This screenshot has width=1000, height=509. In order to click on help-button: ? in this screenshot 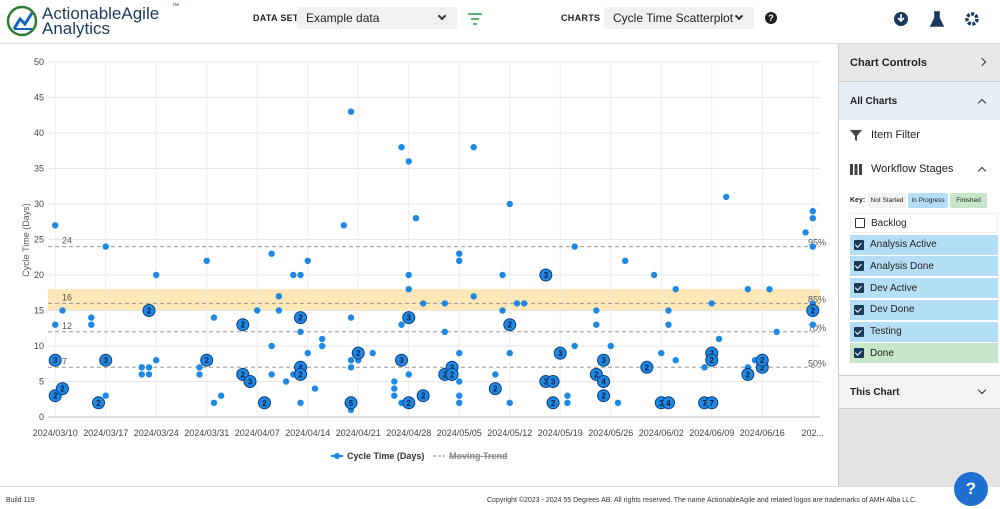, I will do `click(971, 489)`.